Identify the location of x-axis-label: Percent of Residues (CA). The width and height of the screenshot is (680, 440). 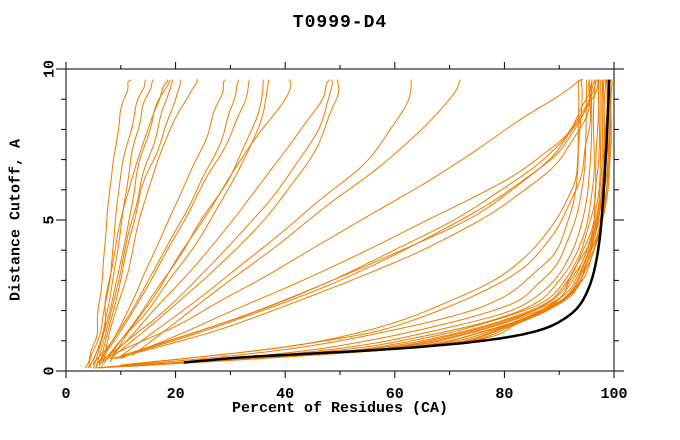
(340, 408).